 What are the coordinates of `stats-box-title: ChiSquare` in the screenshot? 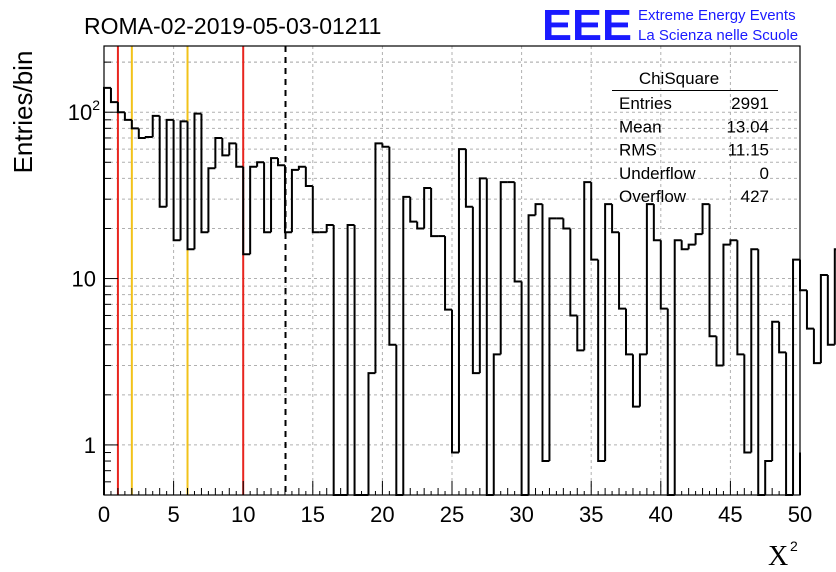 It's located at (679, 78).